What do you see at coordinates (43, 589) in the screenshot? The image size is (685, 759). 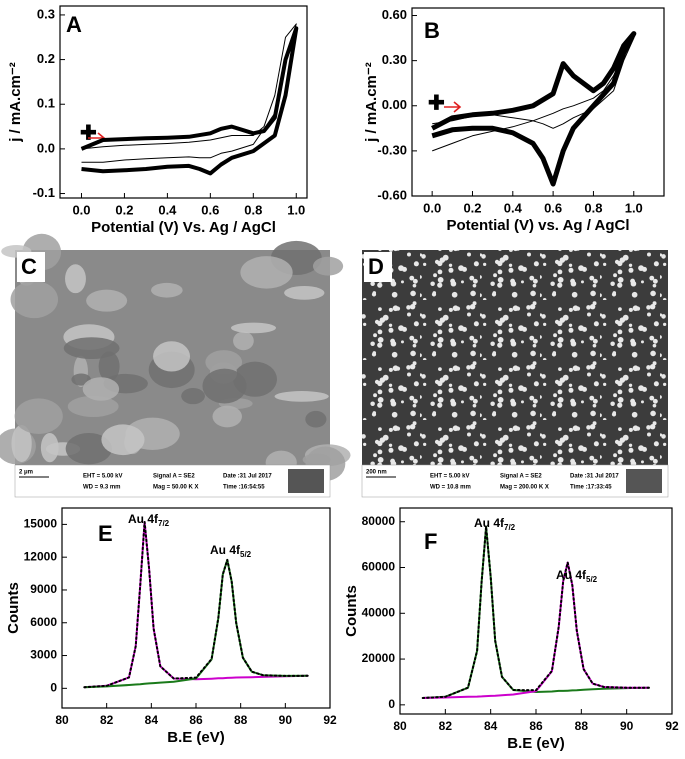 I see `y-tick-label: 9000` at bounding box center [43, 589].